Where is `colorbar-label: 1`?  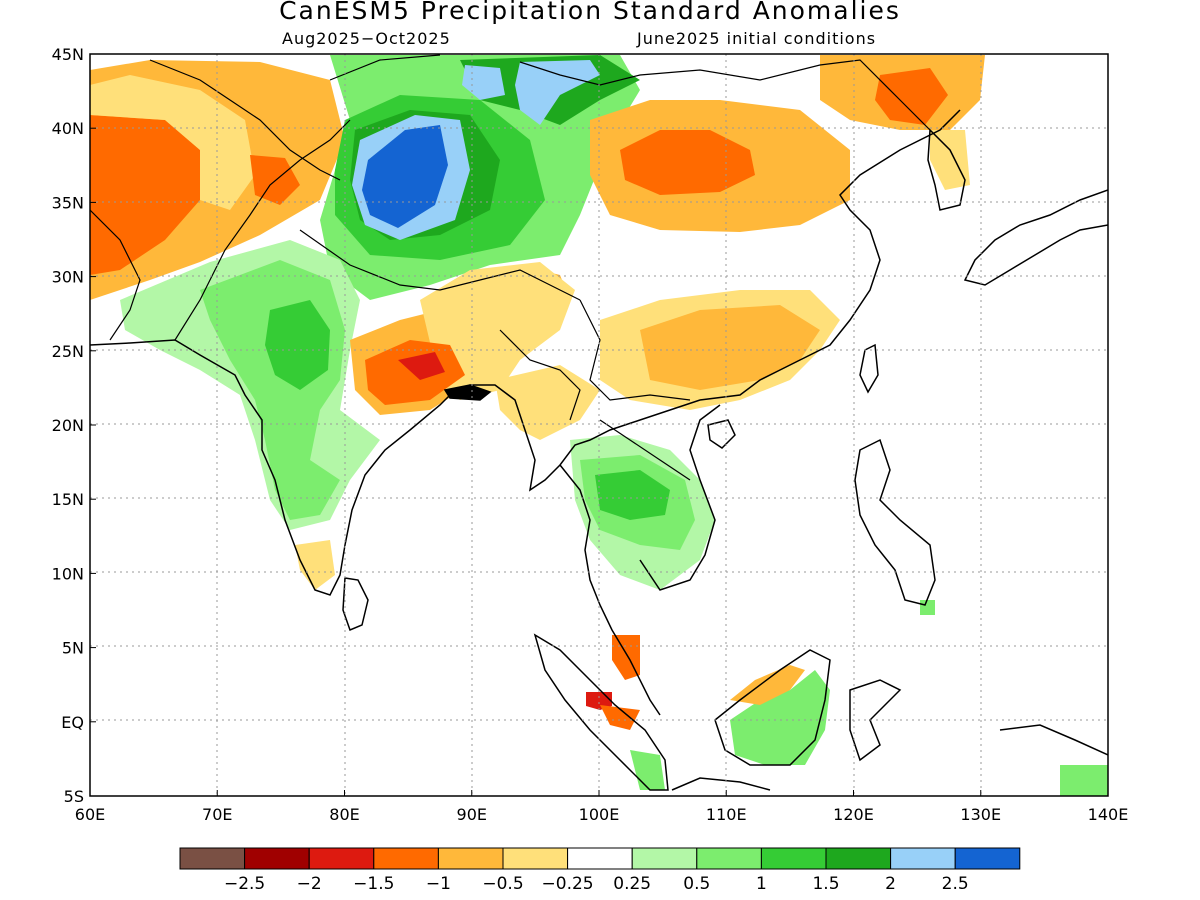
colorbar-label: 1 is located at coordinates (761, 884).